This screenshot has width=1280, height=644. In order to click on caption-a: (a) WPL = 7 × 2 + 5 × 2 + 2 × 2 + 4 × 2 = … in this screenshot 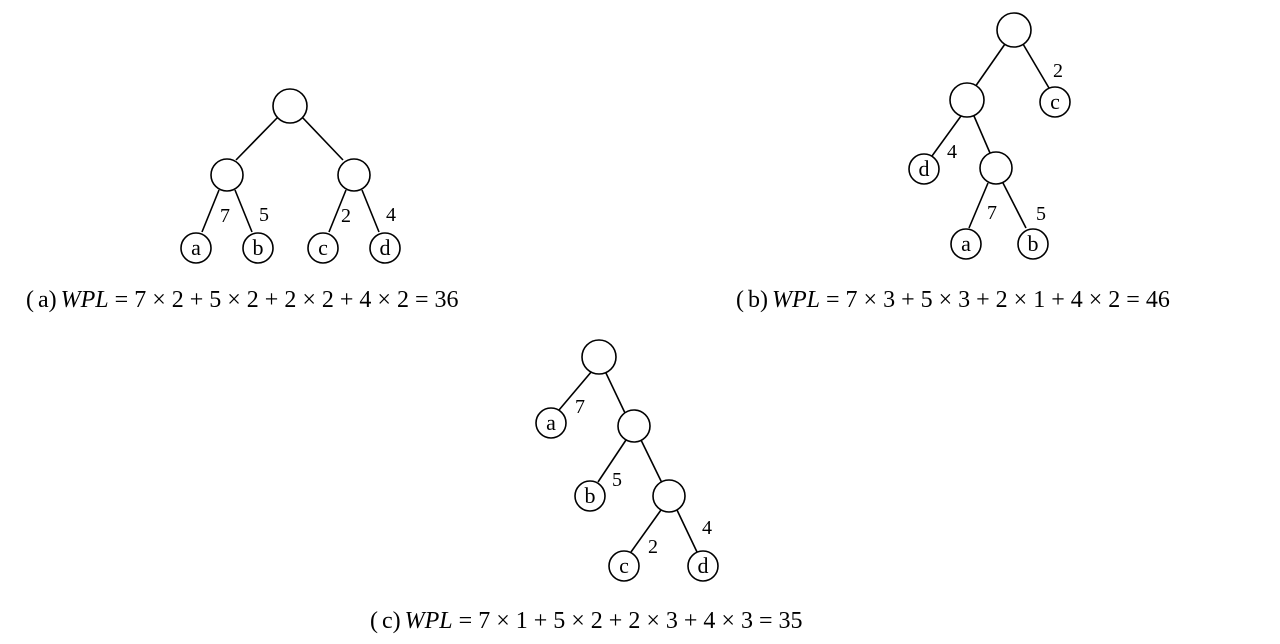, I will do `click(242, 300)`.